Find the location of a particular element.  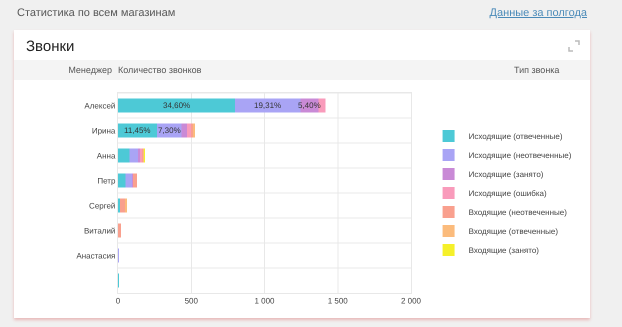

legend-label: Входящие (неотвеченные) is located at coordinates (518, 213).